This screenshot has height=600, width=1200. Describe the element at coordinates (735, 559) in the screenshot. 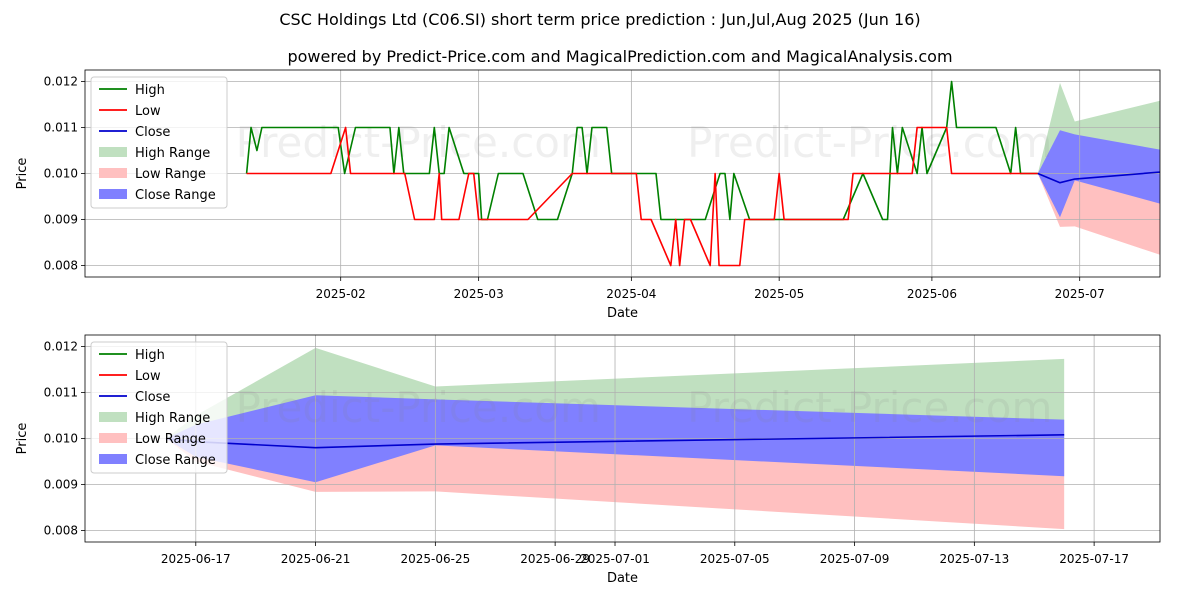

I see `x-tick-label: 2025-07-05` at that location.